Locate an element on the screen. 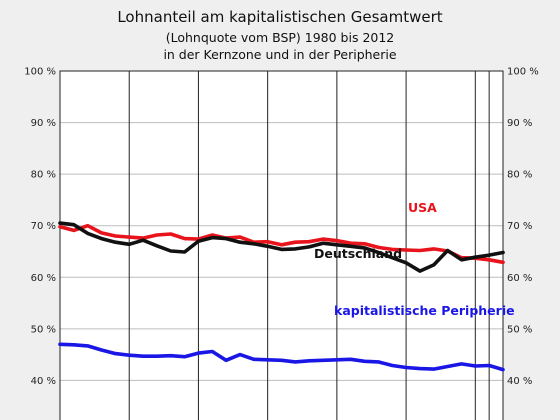 This screenshot has width=560, height=420. y-tick-label-left: 50 % is located at coordinates (43, 329).